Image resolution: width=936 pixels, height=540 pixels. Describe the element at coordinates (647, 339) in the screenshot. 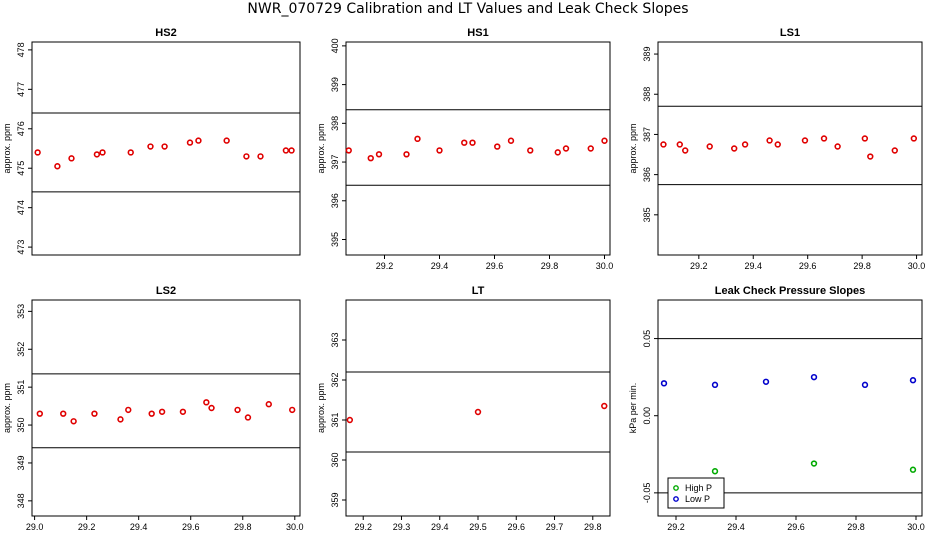

I see `y-tick-label: 0.05` at that location.